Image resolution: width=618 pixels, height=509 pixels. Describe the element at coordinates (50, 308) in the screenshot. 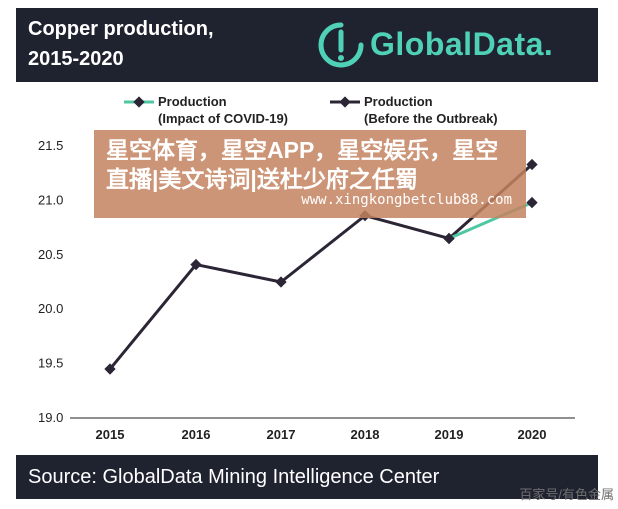

I see `y-tick-label: 20.0` at that location.